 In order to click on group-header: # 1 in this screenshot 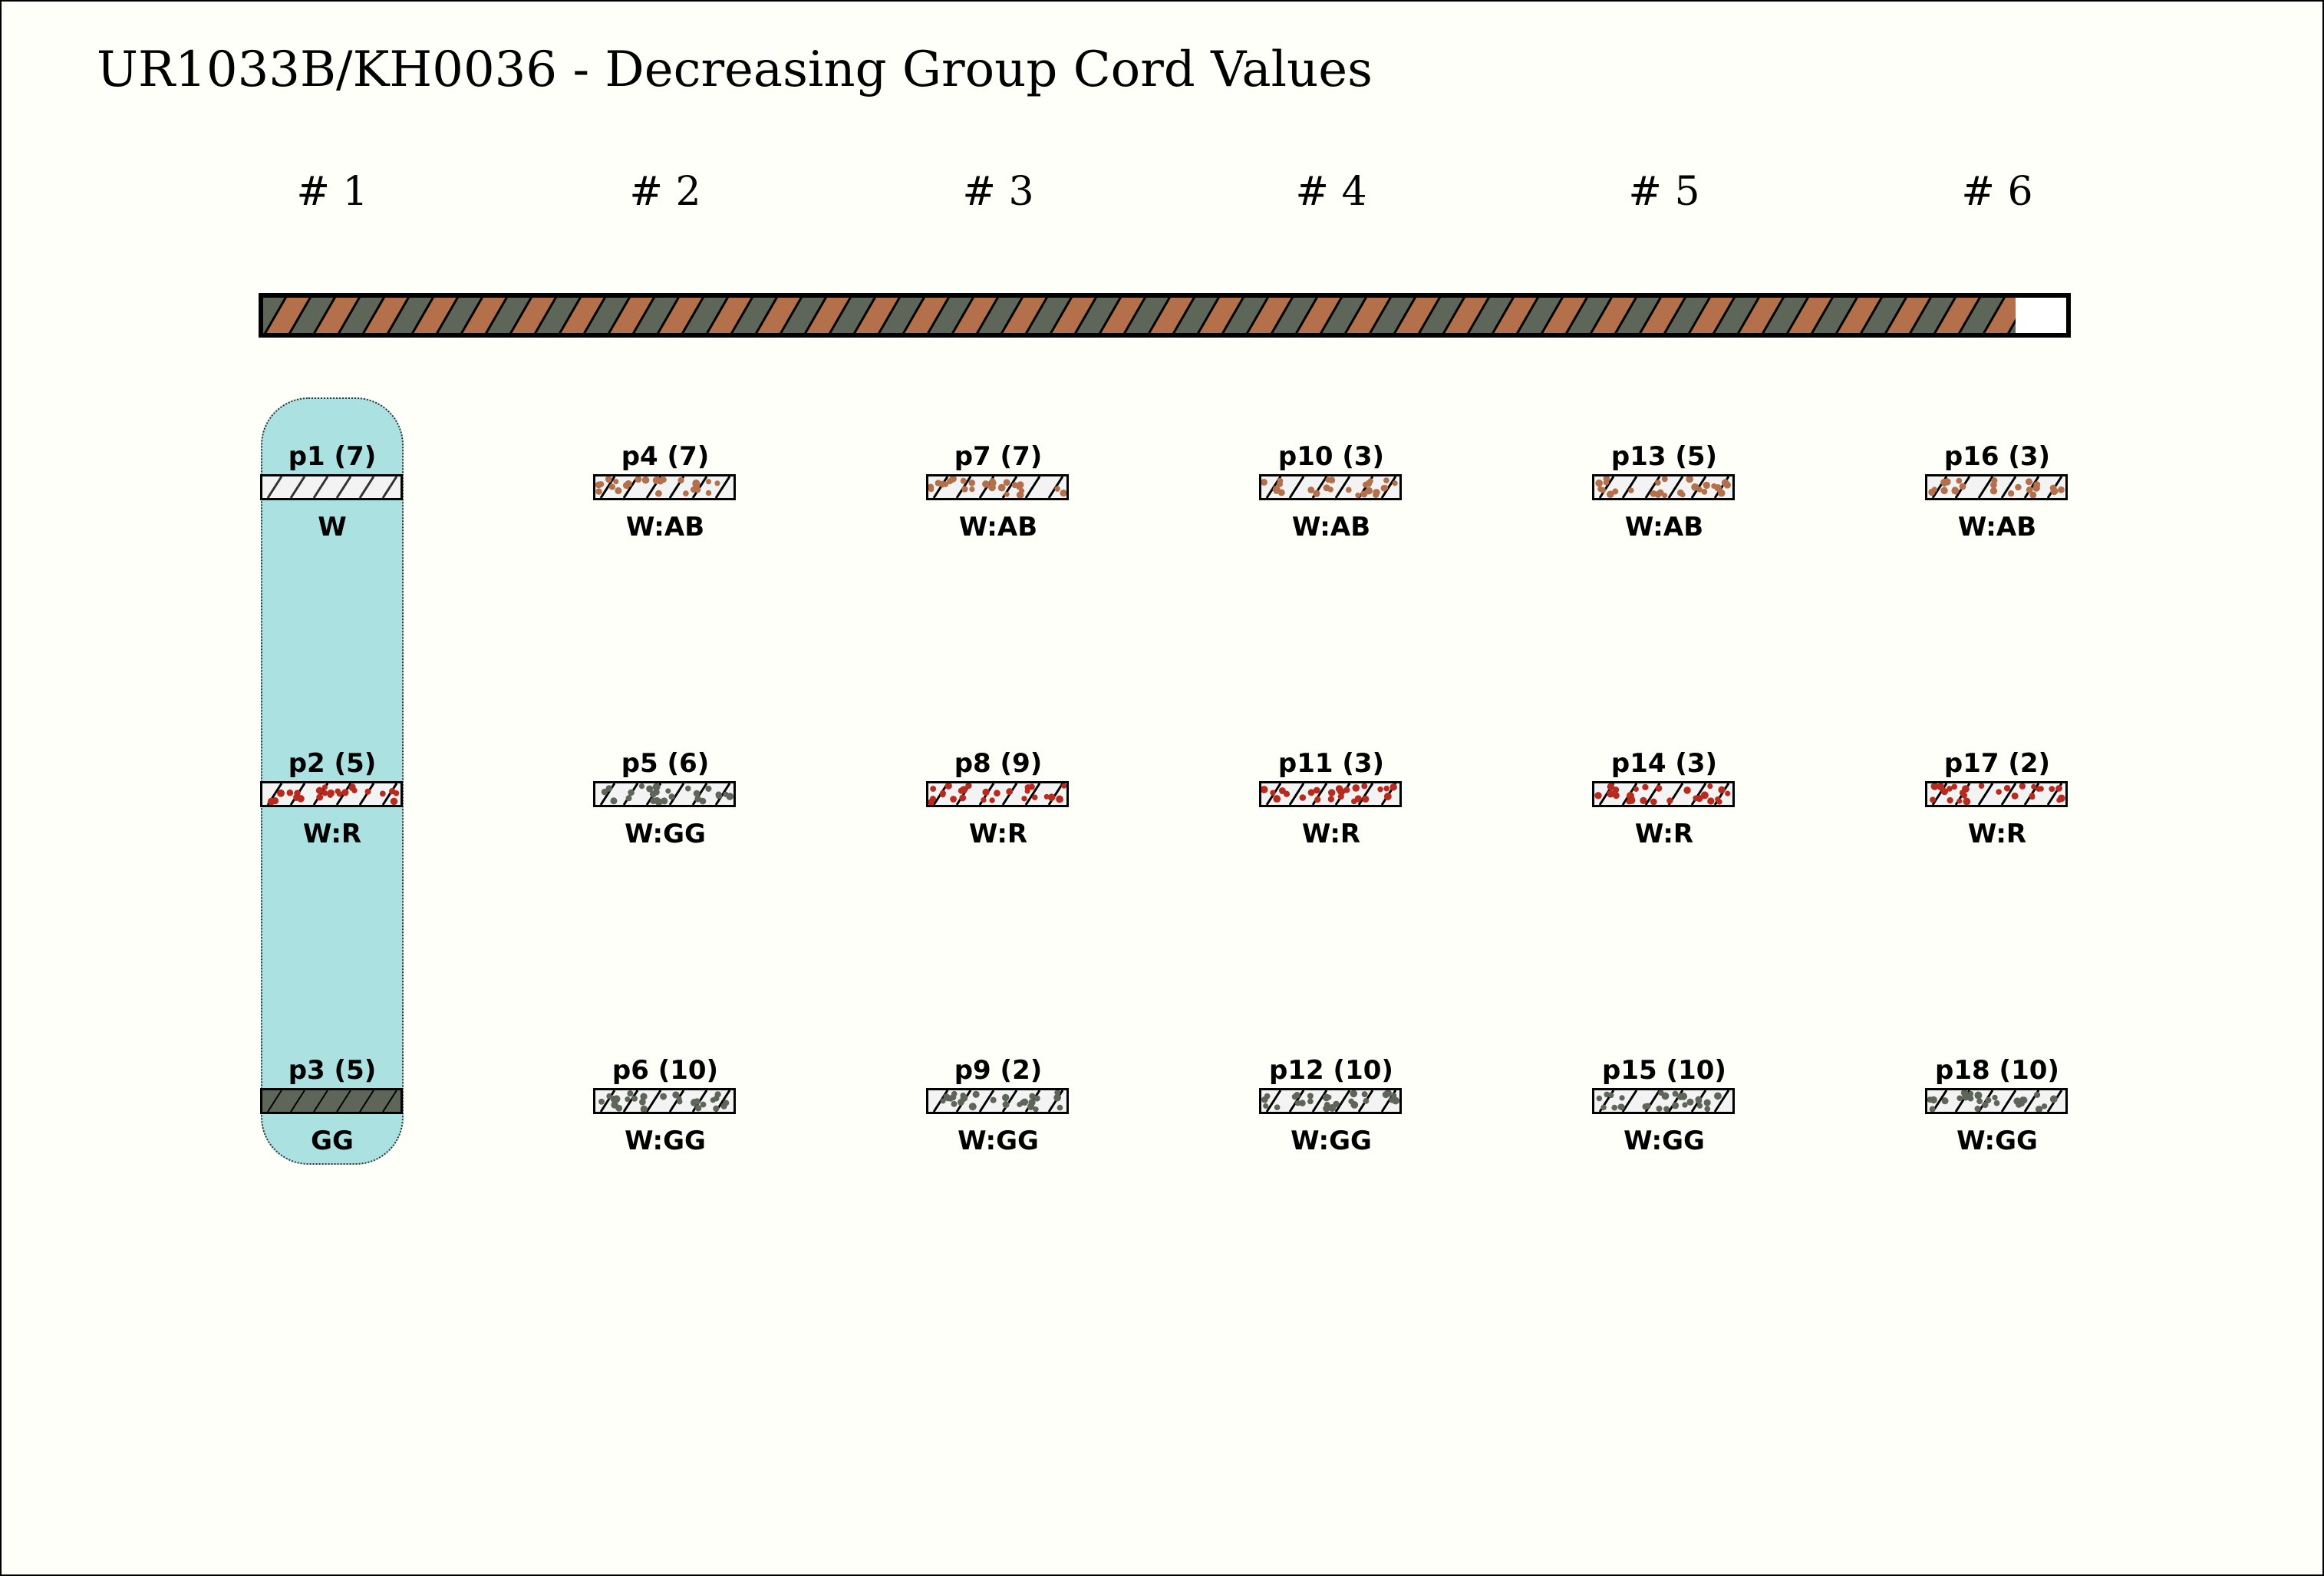, I will do `click(332, 192)`.